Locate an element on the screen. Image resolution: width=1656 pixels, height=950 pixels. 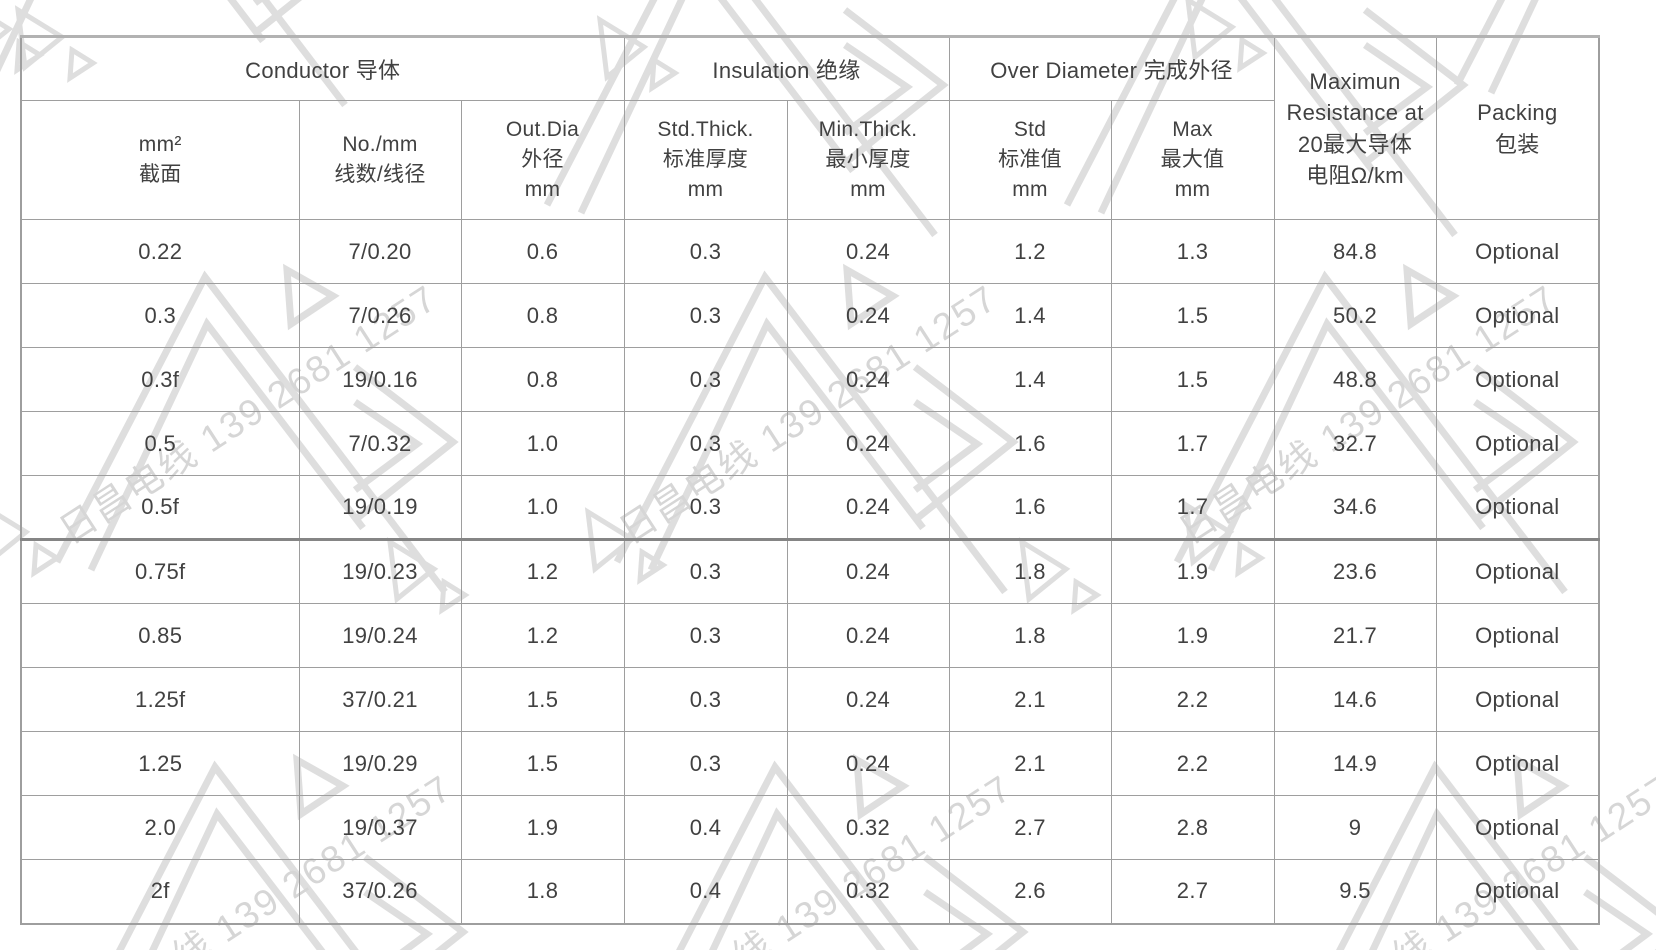
cell-r4c9: Optional is located at coordinates (1517, 443).